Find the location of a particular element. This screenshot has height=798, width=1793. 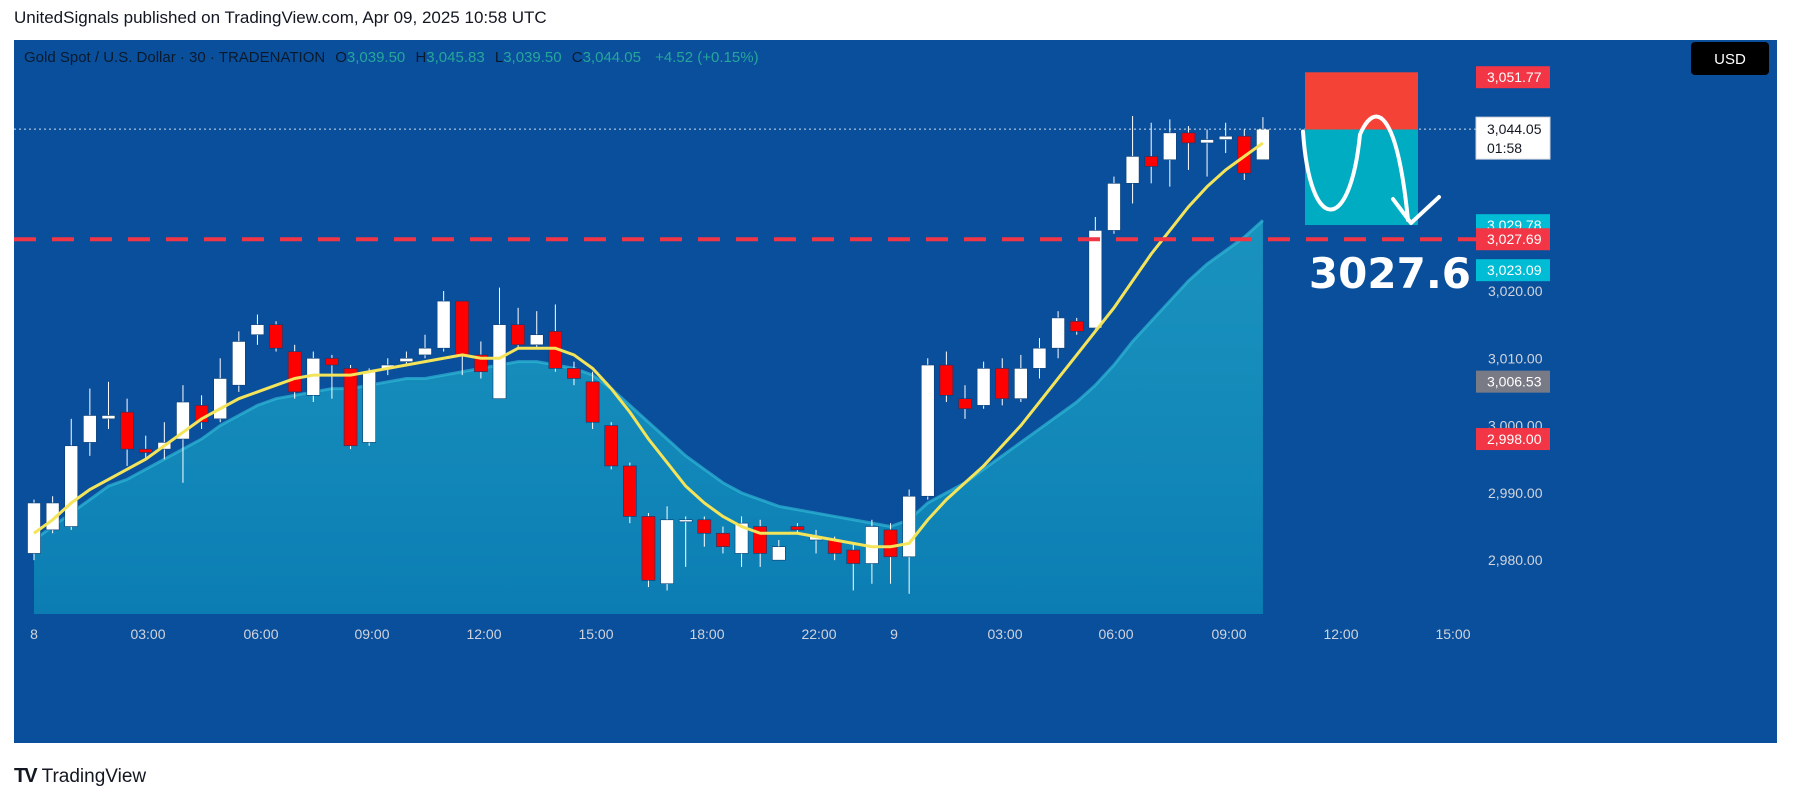

stop-loss-zone is located at coordinates (1361, 101).